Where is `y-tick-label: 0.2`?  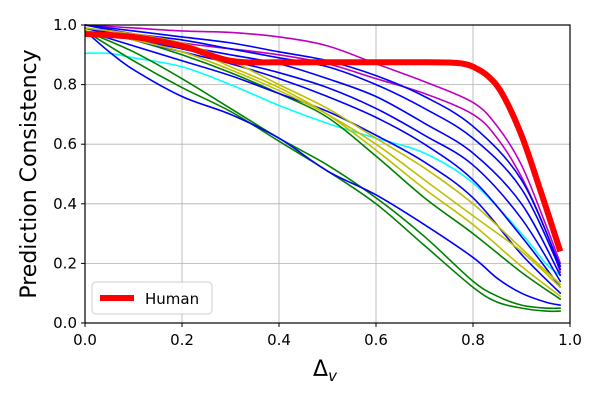 y-tick-label: 0.2 is located at coordinates (65, 263).